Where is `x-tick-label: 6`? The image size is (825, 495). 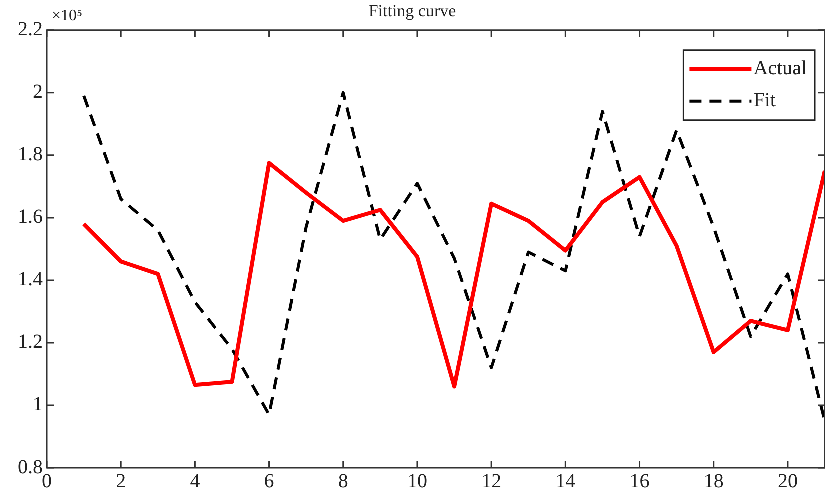
x-tick-label: 6 is located at coordinates (269, 481).